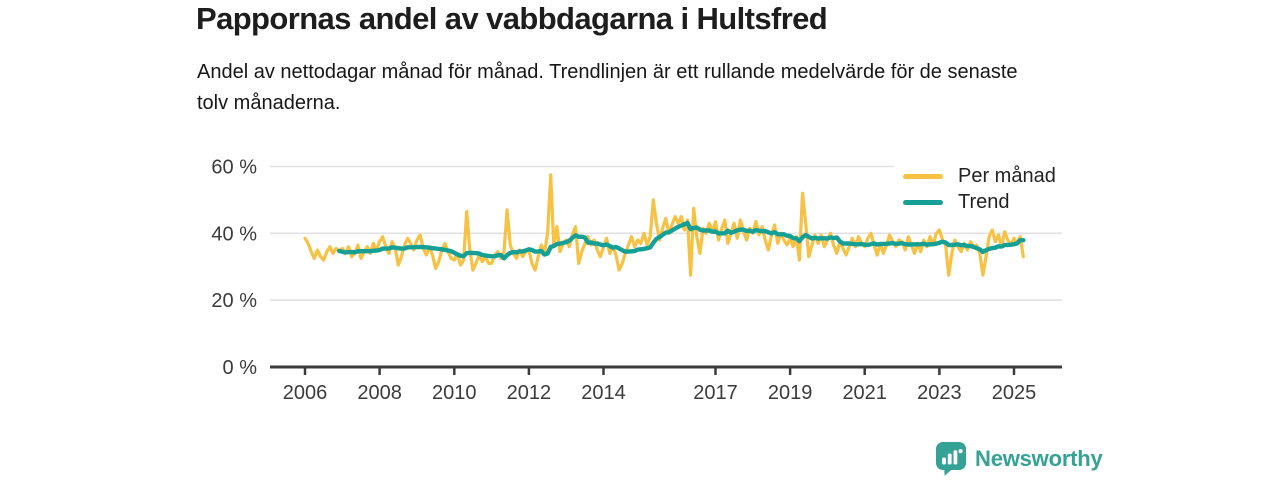 Image resolution: width=1280 pixels, height=480 pixels. I want to click on newsworthy-logo-icon, so click(951, 459).